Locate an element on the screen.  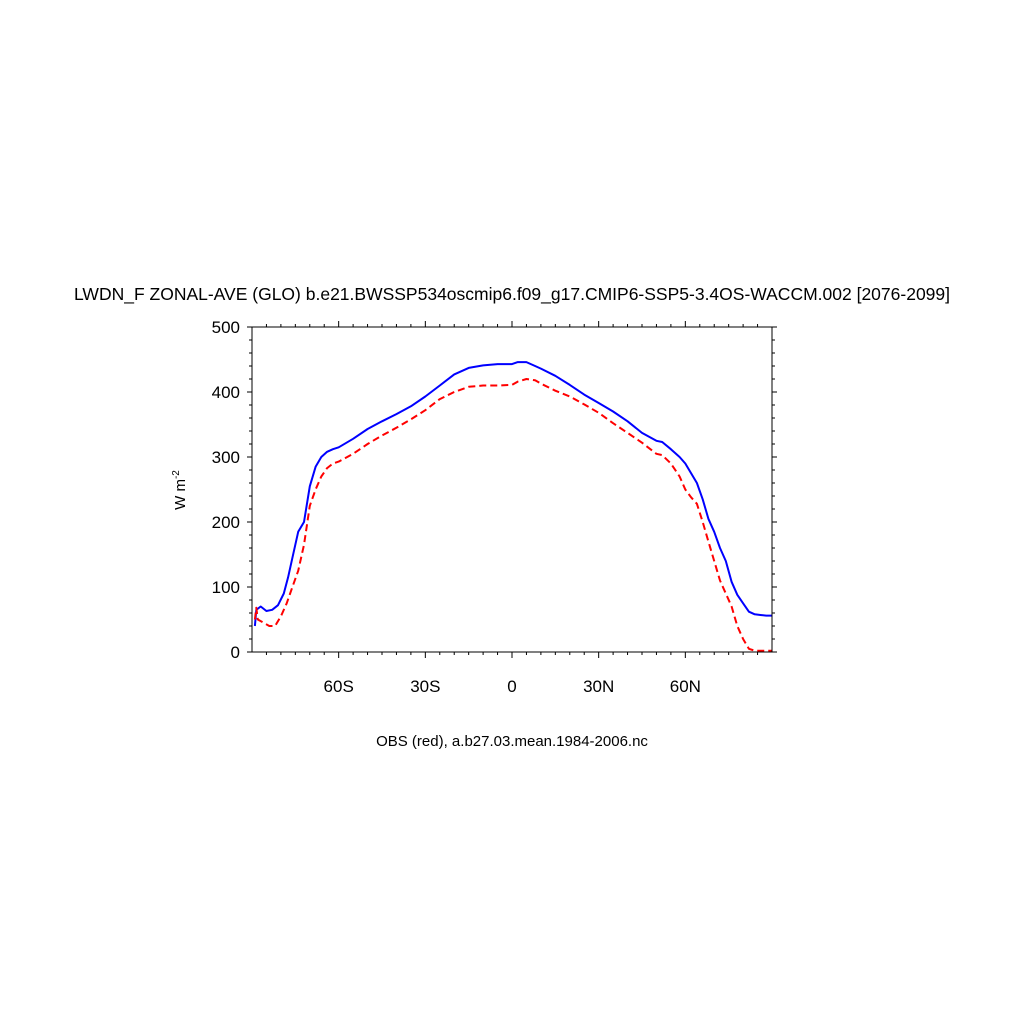
chart-caption: OBS (red), a.b27.03.mean.1984-2006.nc is located at coordinates (512, 741).